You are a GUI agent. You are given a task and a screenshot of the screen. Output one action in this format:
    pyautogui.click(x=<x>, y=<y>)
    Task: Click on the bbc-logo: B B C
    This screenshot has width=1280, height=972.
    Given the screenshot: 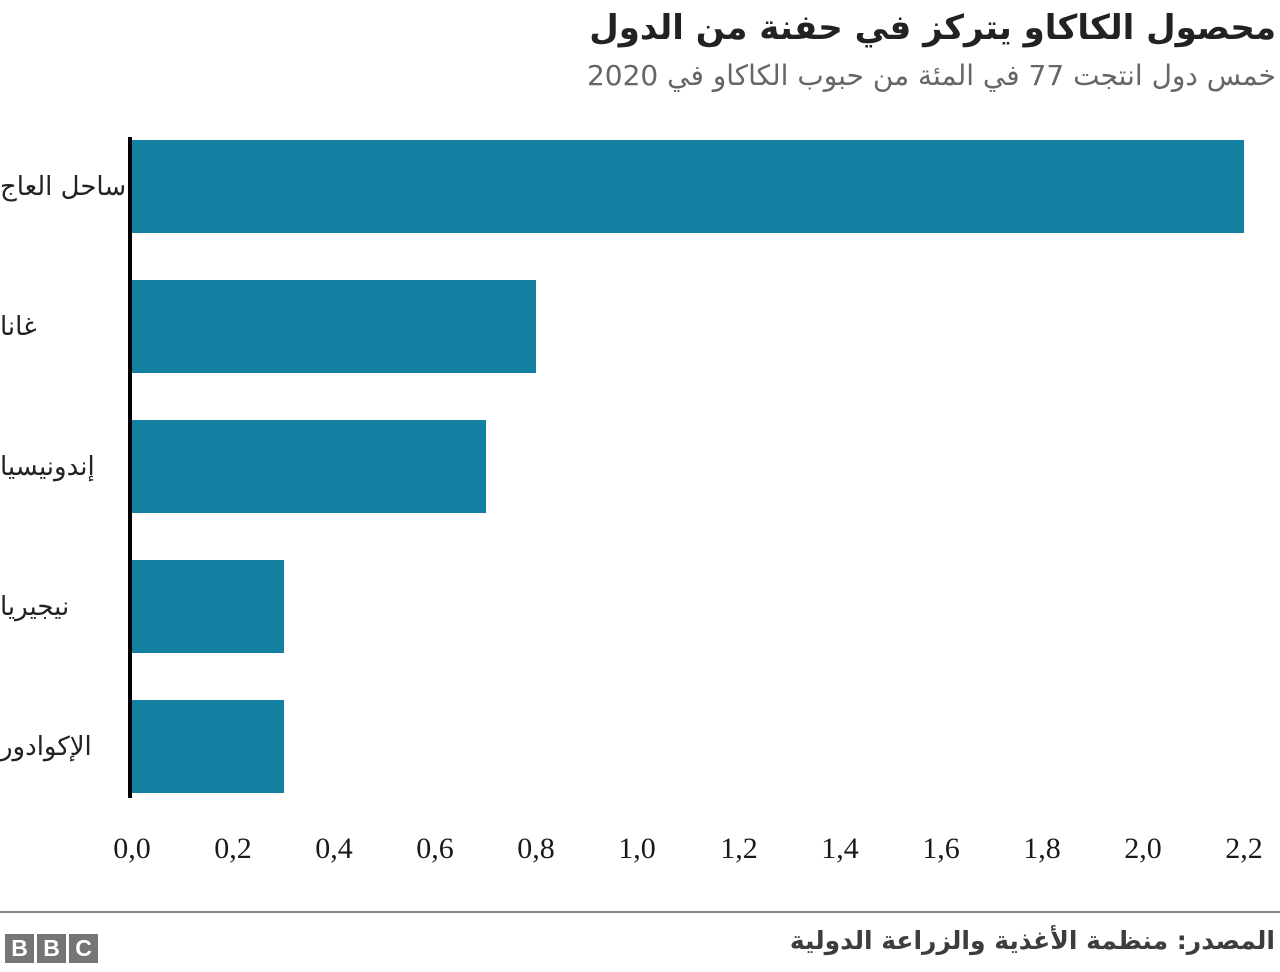 What is the action you would take?
    pyautogui.click(x=51, y=948)
    